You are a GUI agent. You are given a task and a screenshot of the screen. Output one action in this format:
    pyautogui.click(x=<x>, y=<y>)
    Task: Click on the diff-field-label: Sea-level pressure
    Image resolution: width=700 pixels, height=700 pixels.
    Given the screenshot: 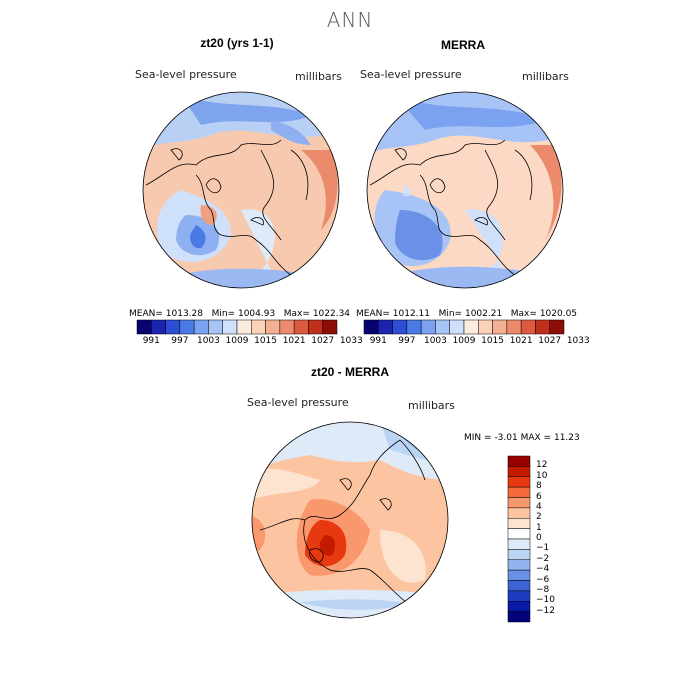 What is the action you would take?
    pyautogui.click(x=298, y=402)
    